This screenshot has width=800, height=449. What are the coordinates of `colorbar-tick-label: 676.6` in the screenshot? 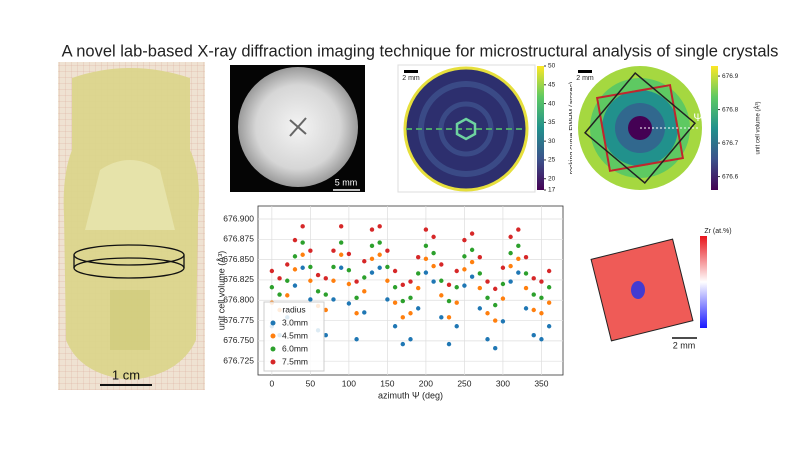 It's located at (730, 176).